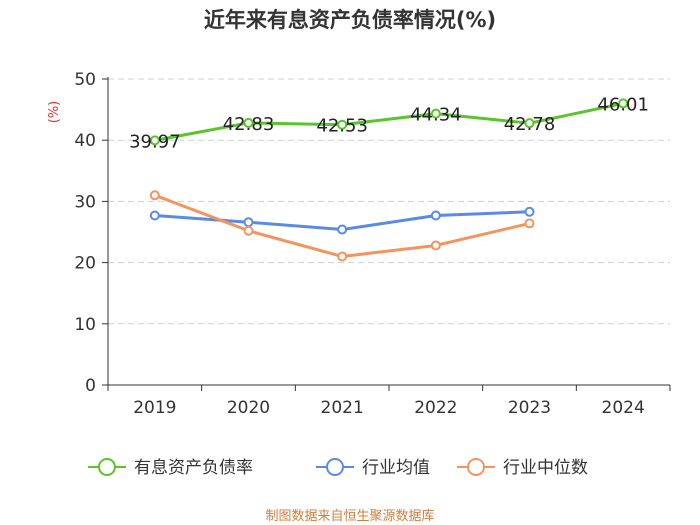 The image size is (700, 525). What do you see at coordinates (529, 408) in the screenshot?
I see `x-tick-label: 2023` at bounding box center [529, 408].